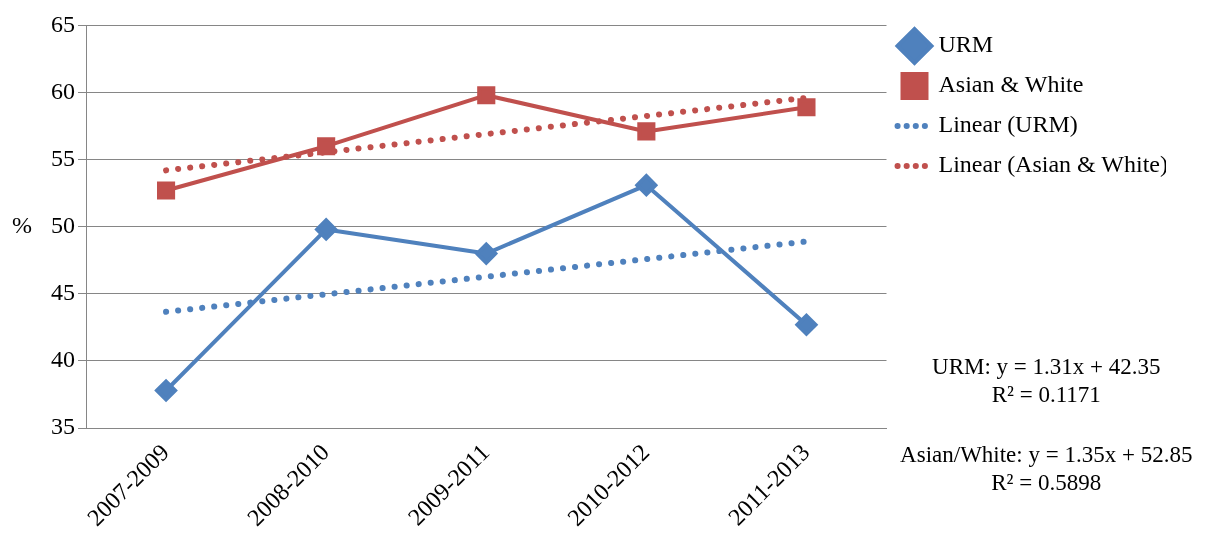 This screenshot has width=1214, height=544. What do you see at coordinates (22, 225) in the screenshot?
I see `y-axis-title: %` at bounding box center [22, 225].